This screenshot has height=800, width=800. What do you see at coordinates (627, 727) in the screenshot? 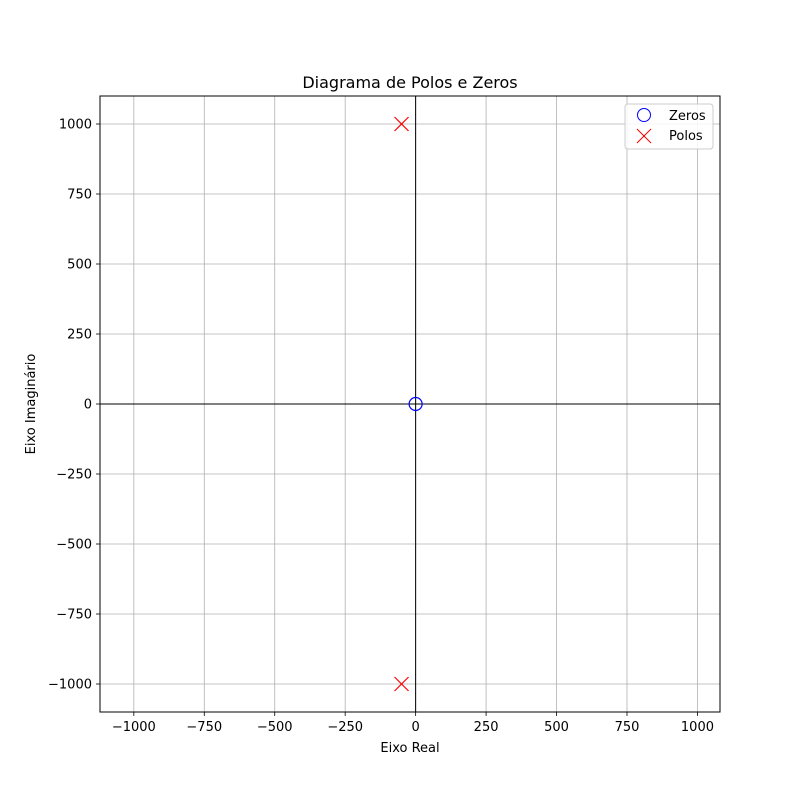
I see `x-tick-label: 750` at bounding box center [627, 727].